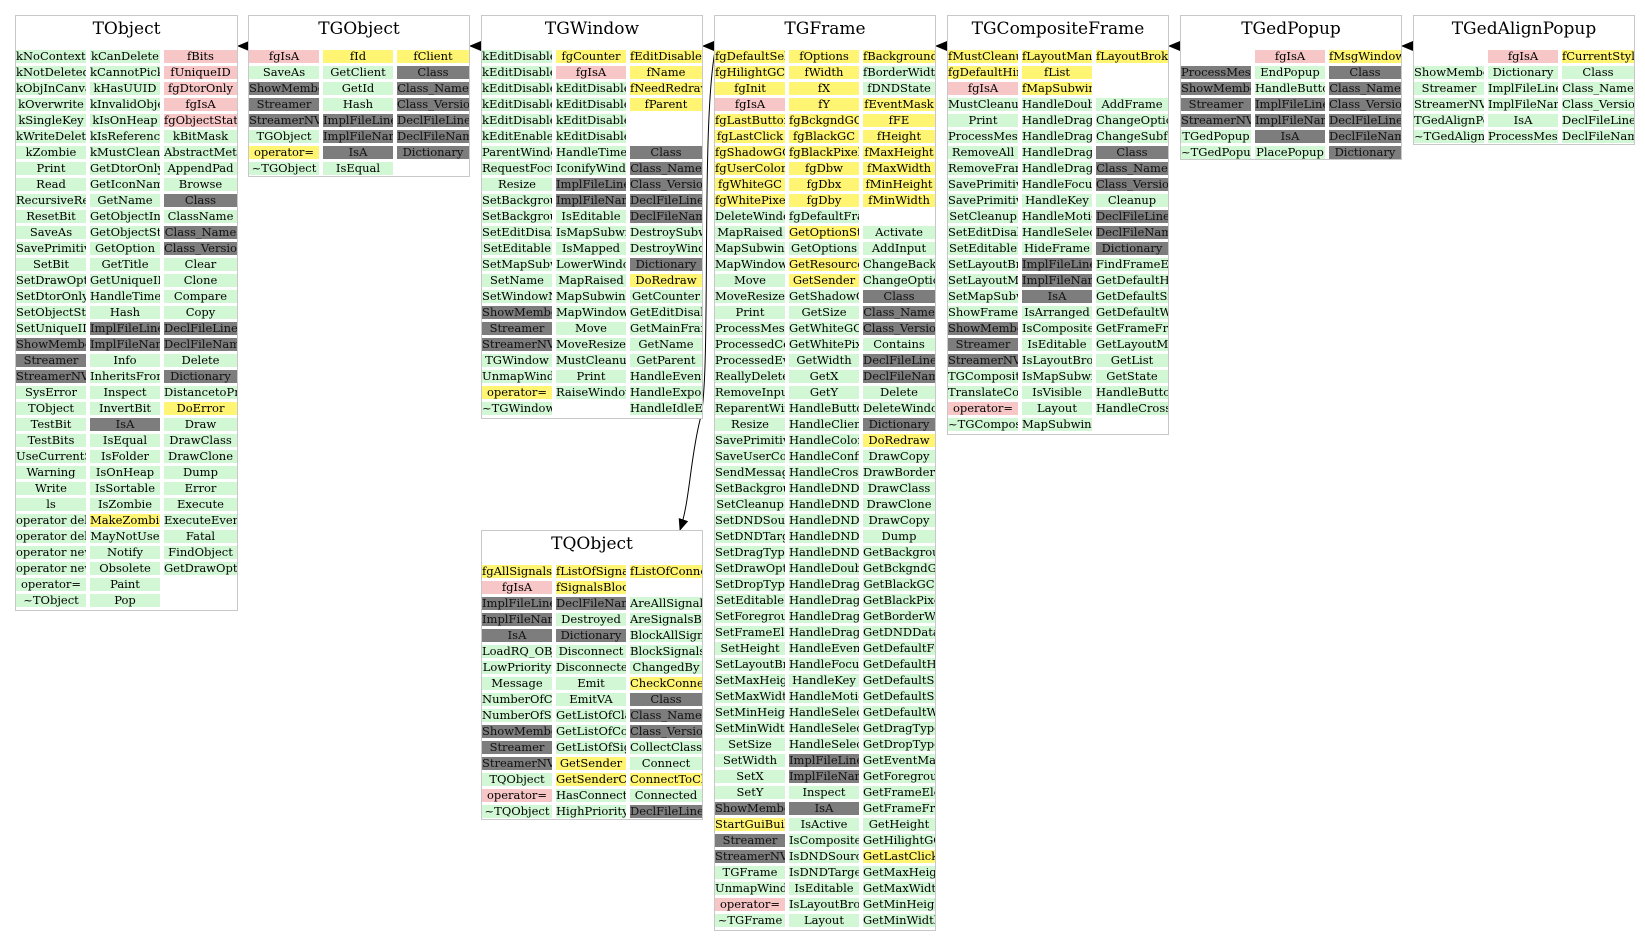 The image size is (1645, 944). What do you see at coordinates (125, 520) in the screenshot?
I see `member-item: MakeZombie` at bounding box center [125, 520].